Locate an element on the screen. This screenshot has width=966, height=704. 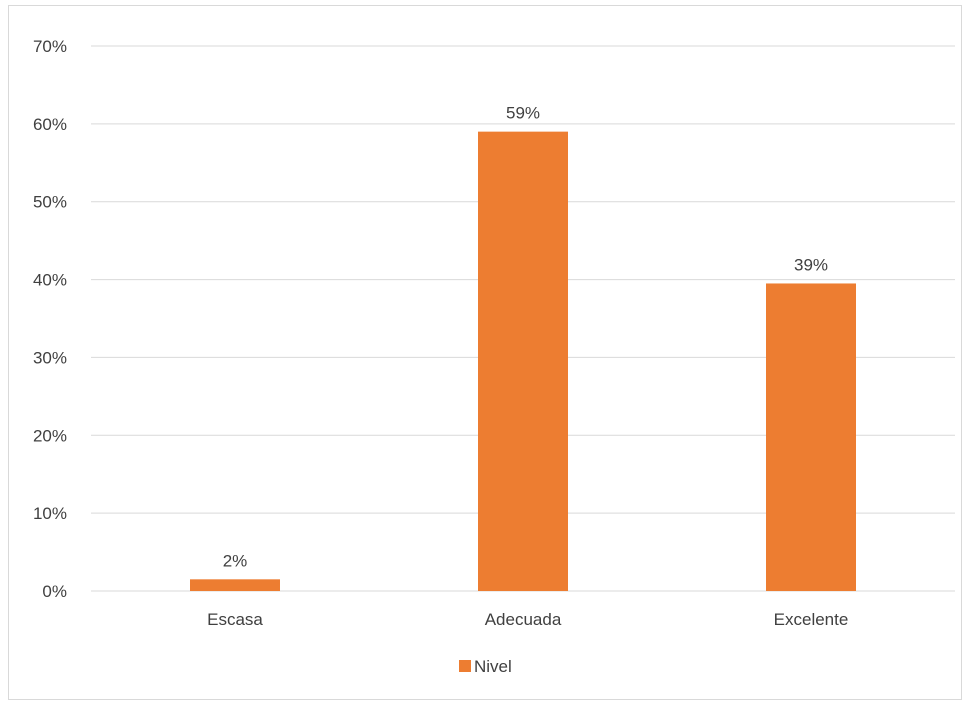
y-tick-label: 10% is located at coordinates (50, 513).